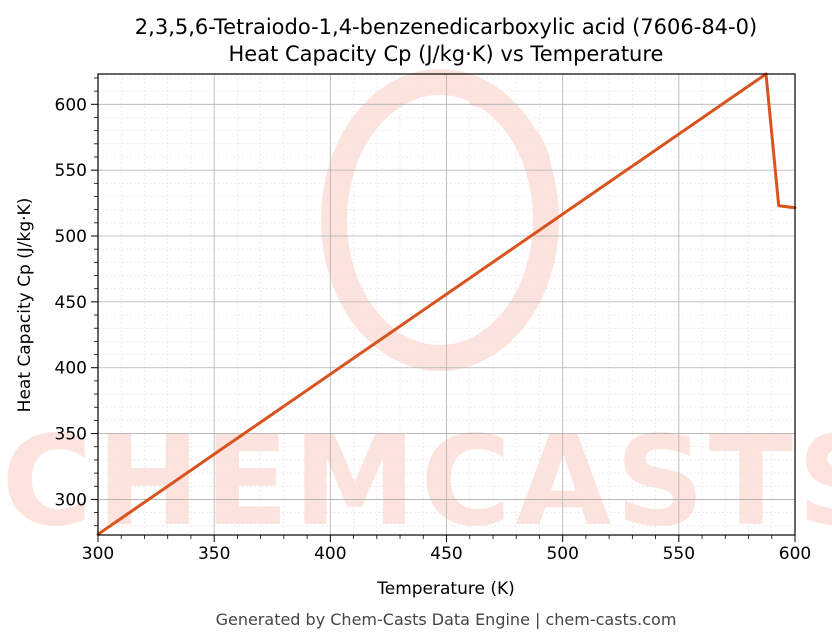 The height and width of the screenshot is (644, 832). I want to click on x-tick-label: 550, so click(679, 554).